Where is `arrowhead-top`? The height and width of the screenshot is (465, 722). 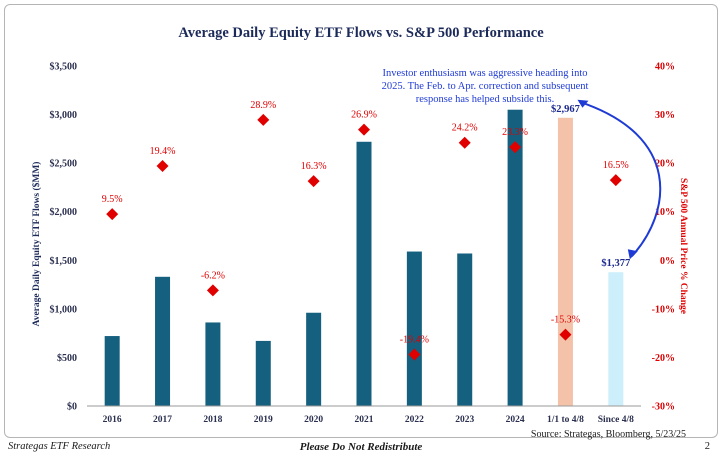
arrowhead-top is located at coordinates (583, 103).